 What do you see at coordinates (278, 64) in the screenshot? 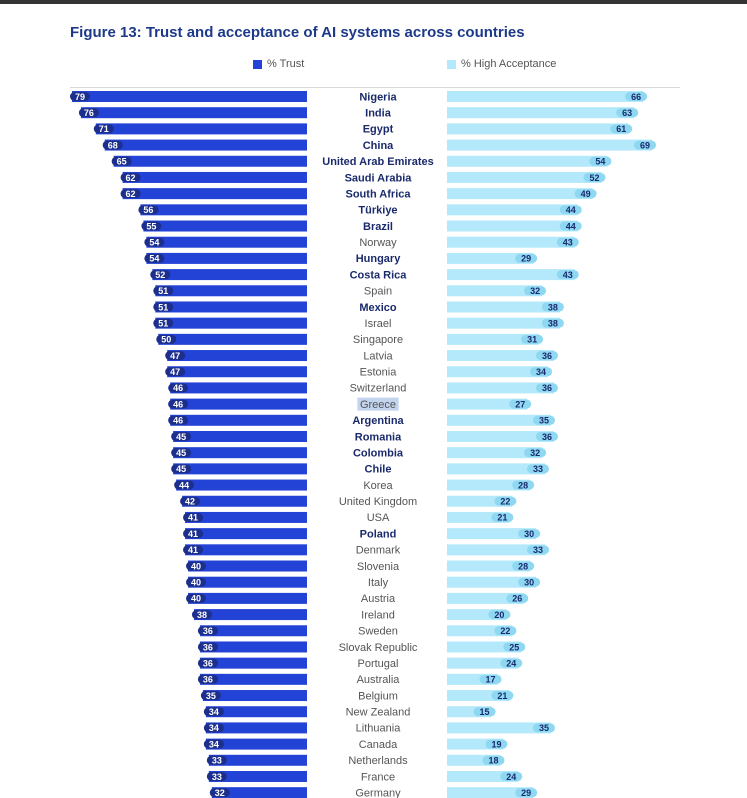
I see `legend-trust: % Trust` at bounding box center [278, 64].